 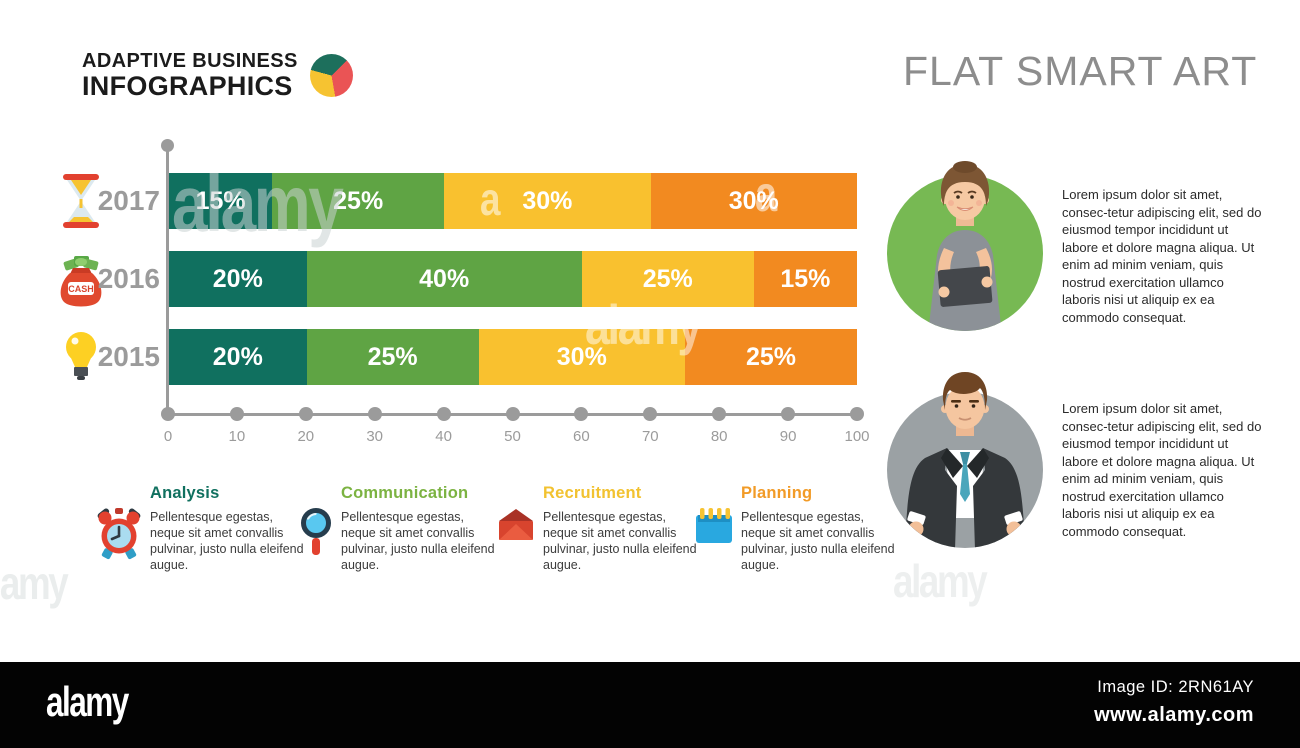 What do you see at coordinates (81, 289) in the screenshot?
I see `cash-label: CASH` at bounding box center [81, 289].